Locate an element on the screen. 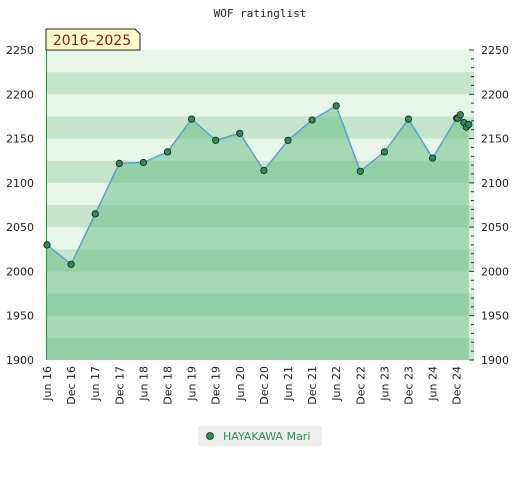 This screenshot has height=480, width=520. y-tick-label-right: 2200 is located at coordinates (495, 94).